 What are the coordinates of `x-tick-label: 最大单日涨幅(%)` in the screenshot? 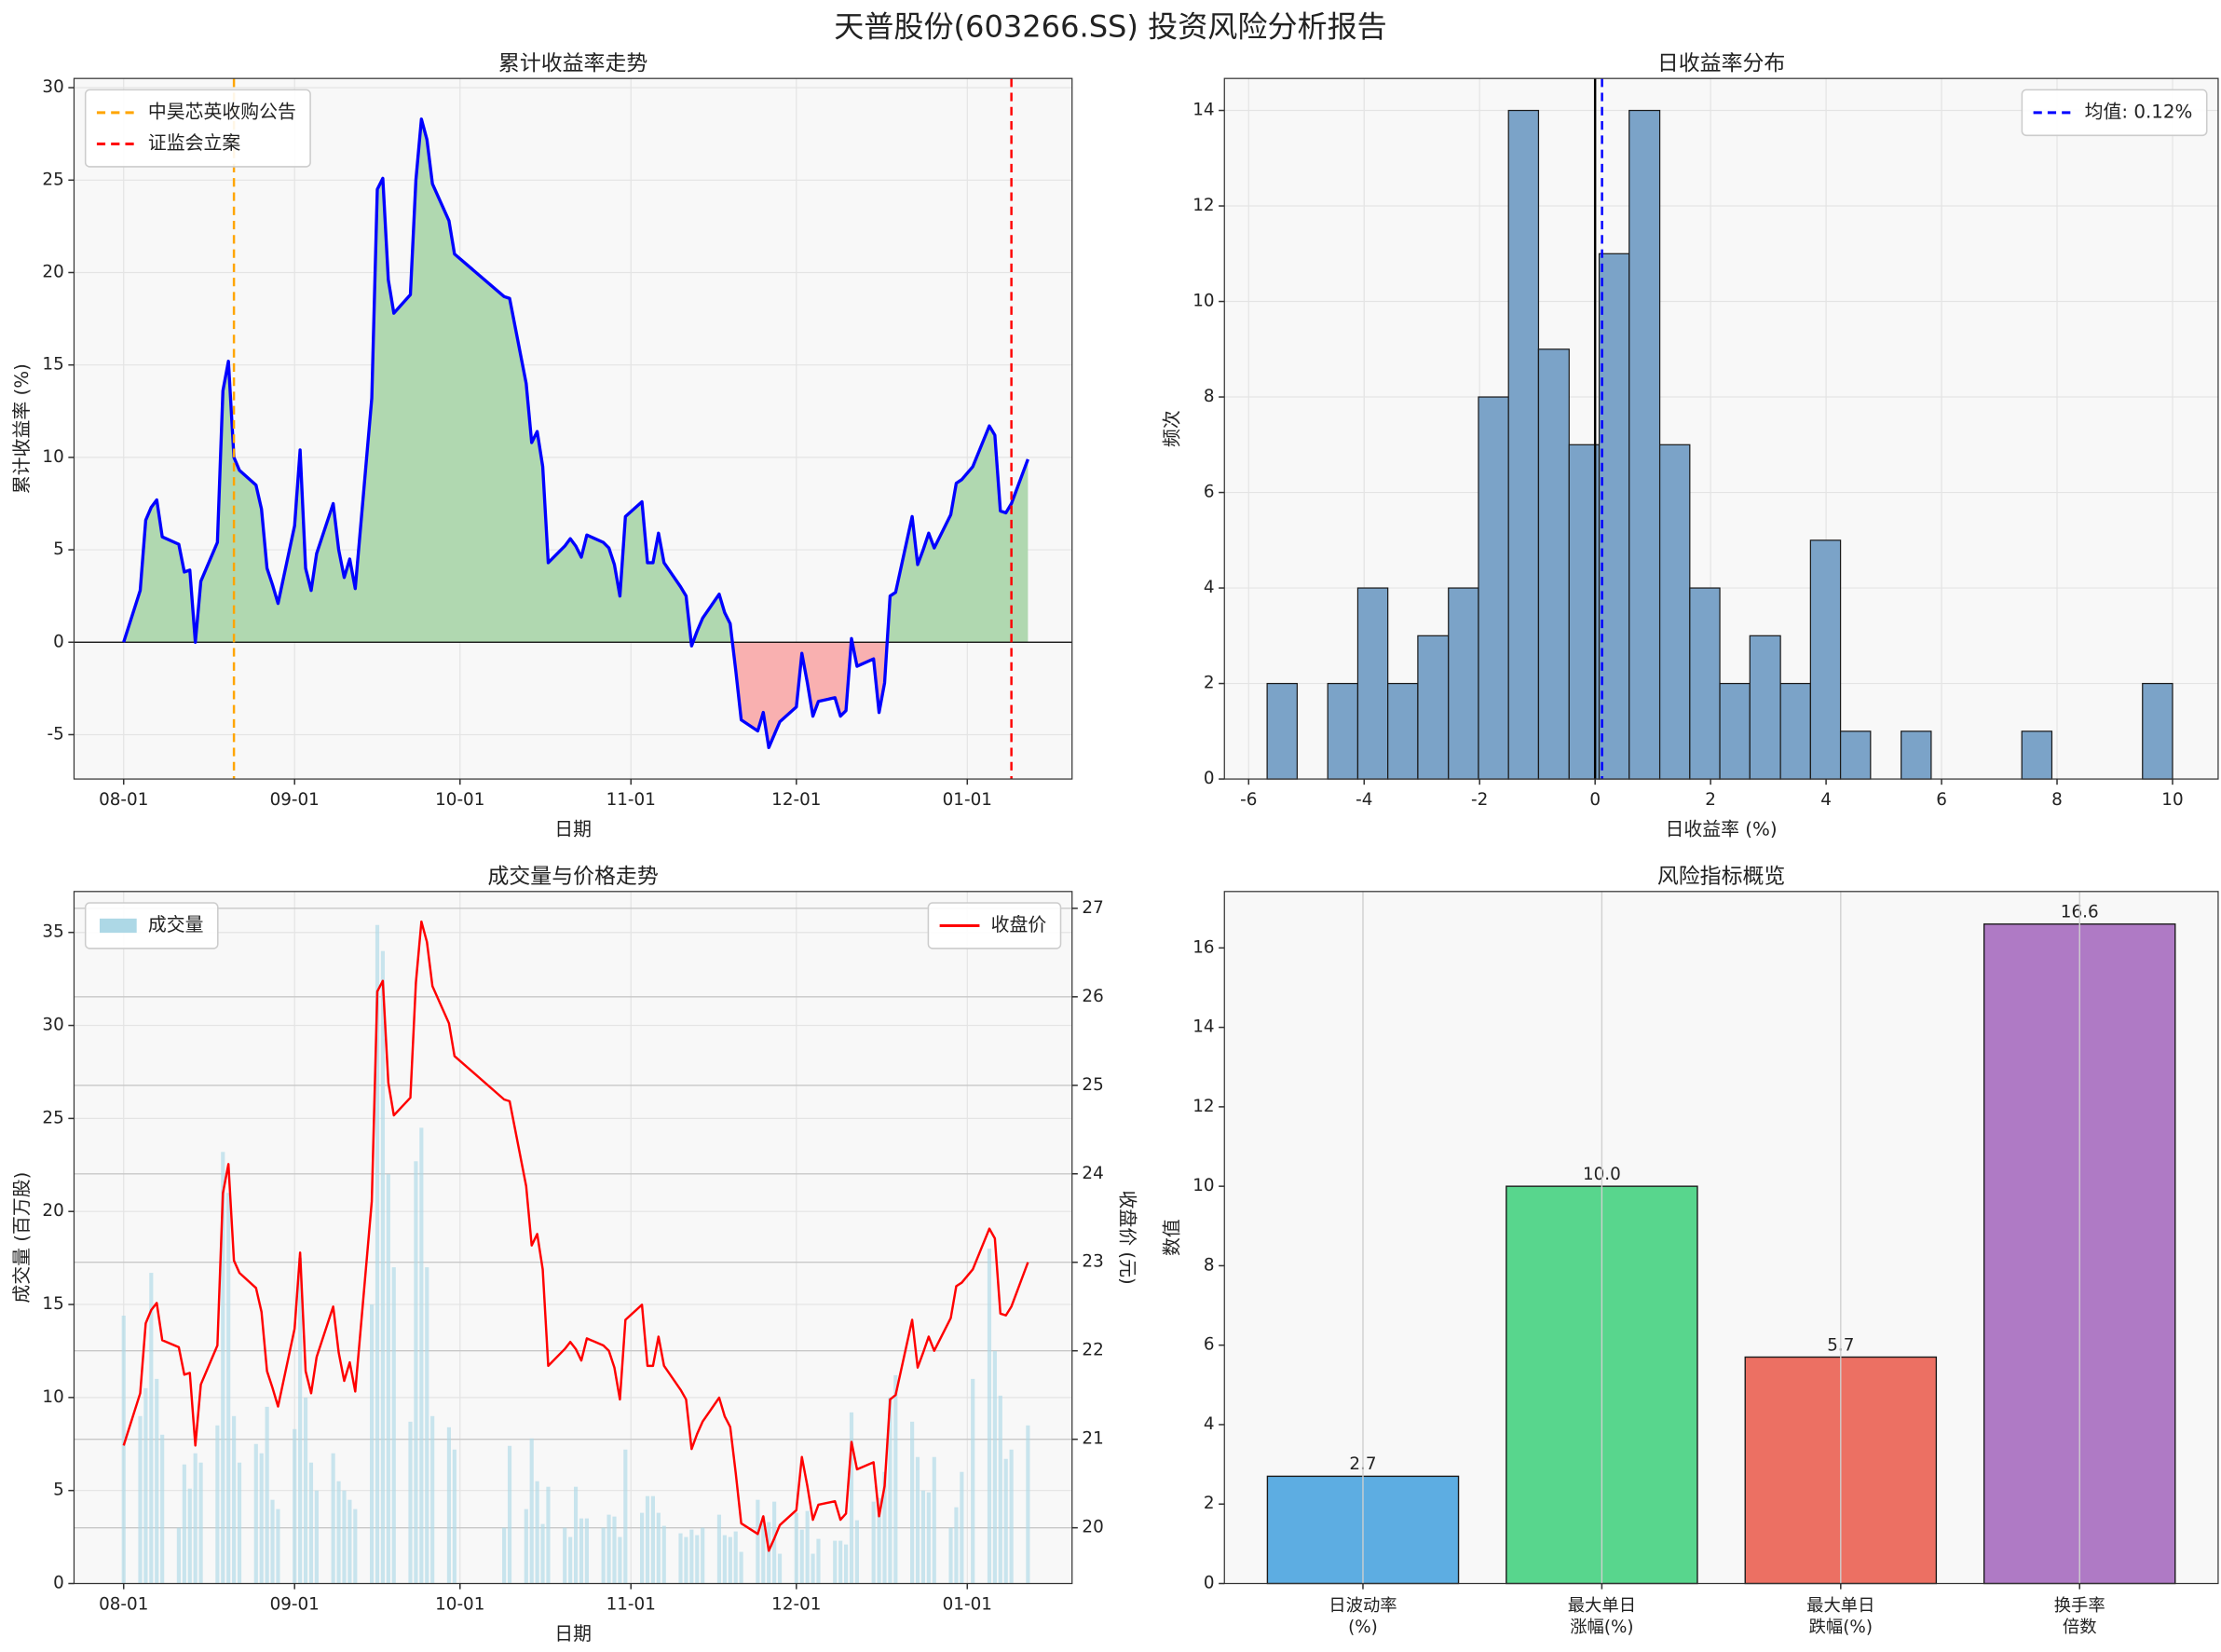 It's located at (1602, 1616).